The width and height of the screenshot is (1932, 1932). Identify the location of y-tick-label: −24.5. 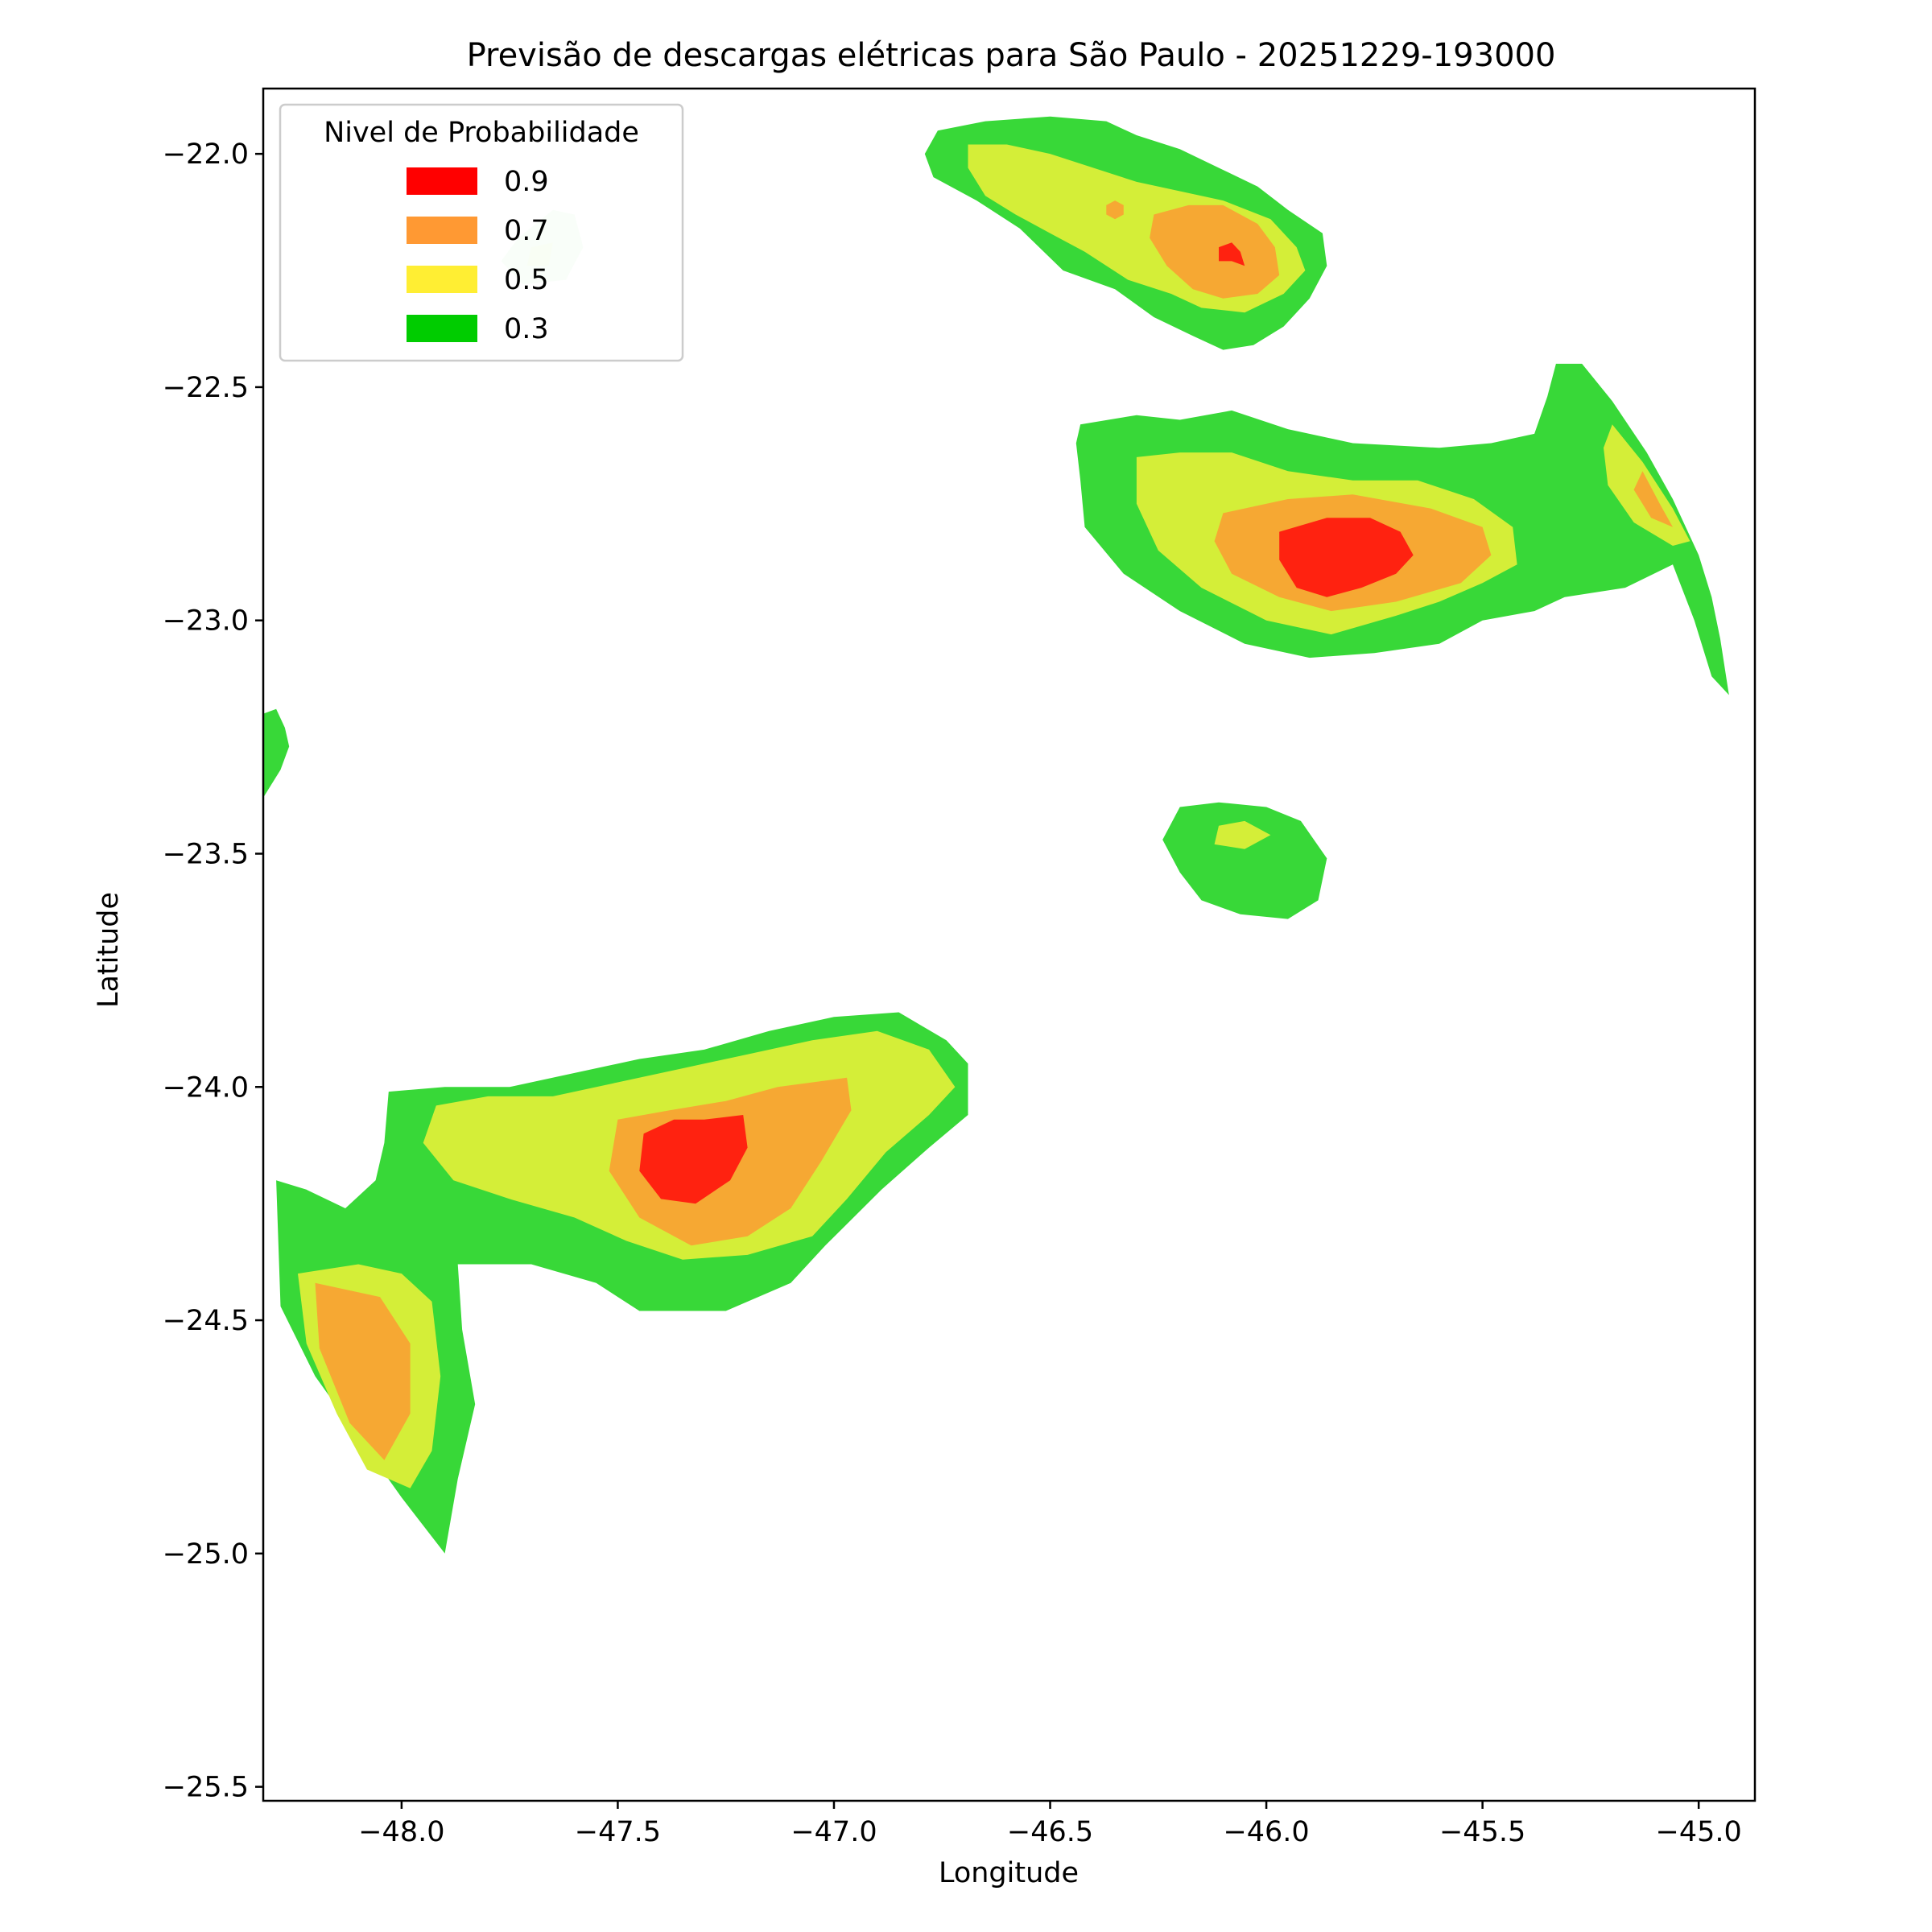
(206, 1321).